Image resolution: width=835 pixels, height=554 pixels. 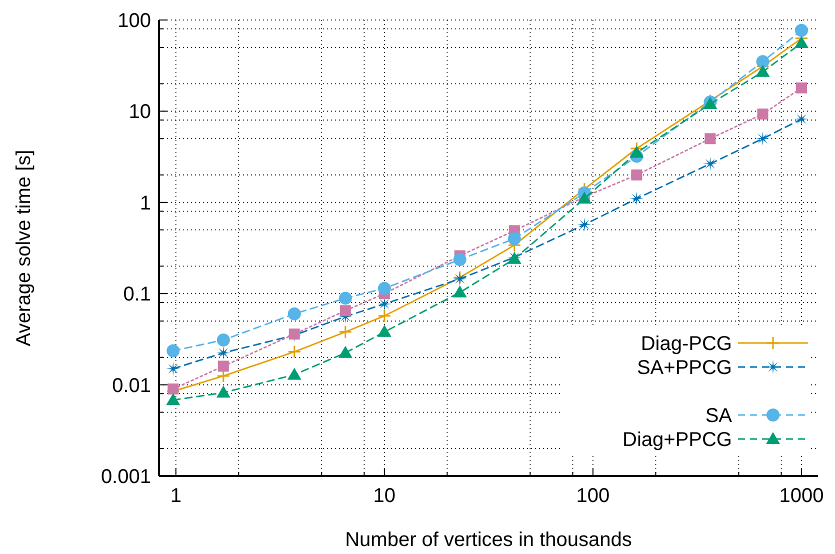 What do you see at coordinates (176, 496) in the screenshot?
I see `x-tick-label: 1` at bounding box center [176, 496].